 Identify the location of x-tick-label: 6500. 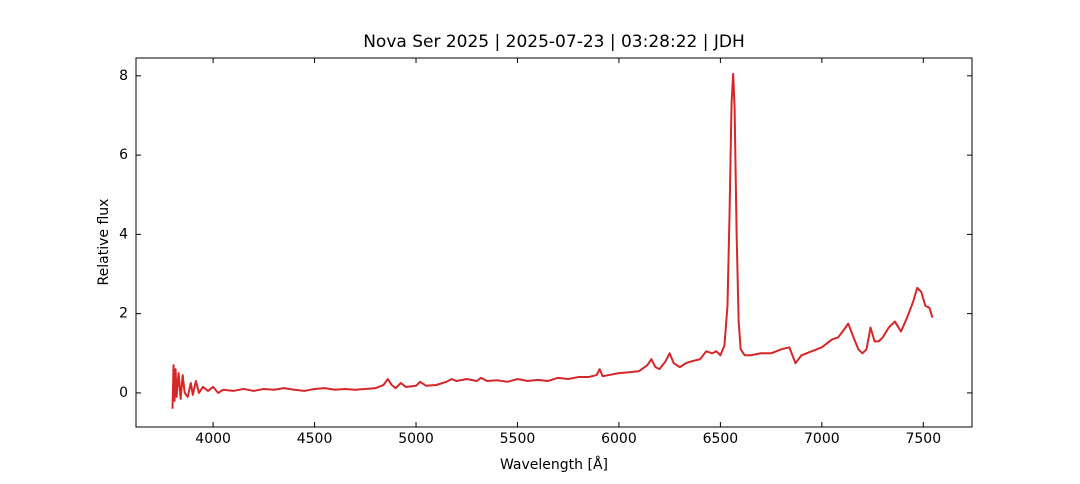
(721, 439).